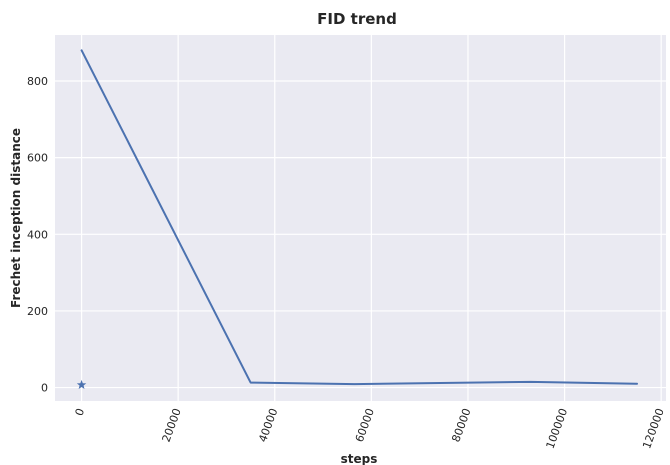 The image size is (670, 465). I want to click on y-axis-ticks: 0 200 400 600 800, so click(37, 235).